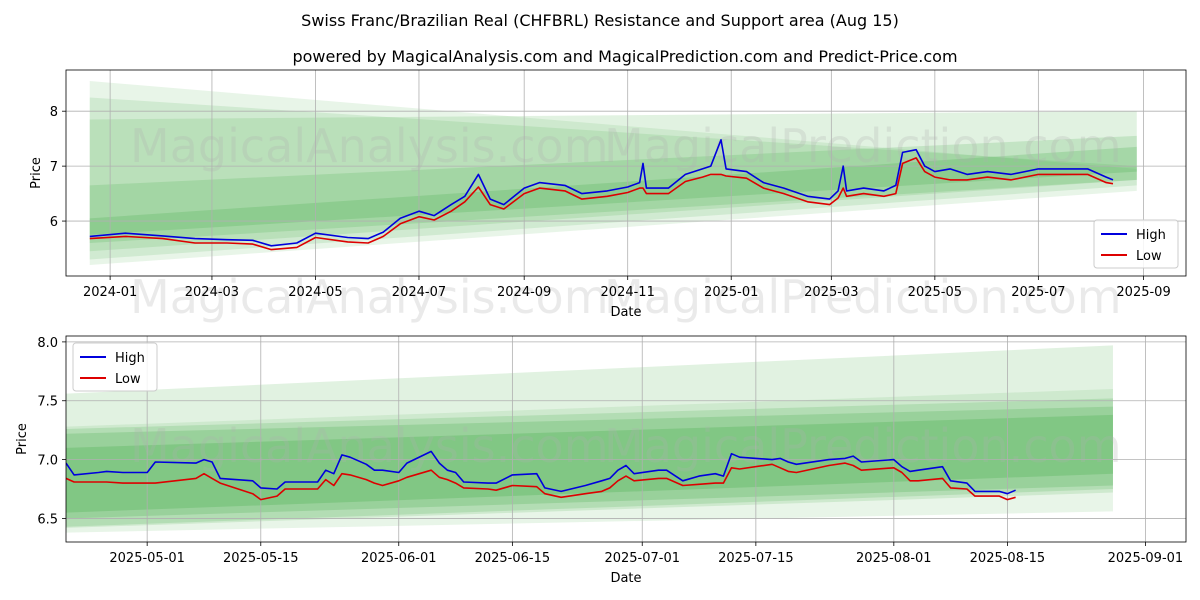 The height and width of the screenshot is (600, 1200). What do you see at coordinates (642, 558) in the screenshot?
I see `x-tick-label: 2025-07-01` at bounding box center [642, 558].